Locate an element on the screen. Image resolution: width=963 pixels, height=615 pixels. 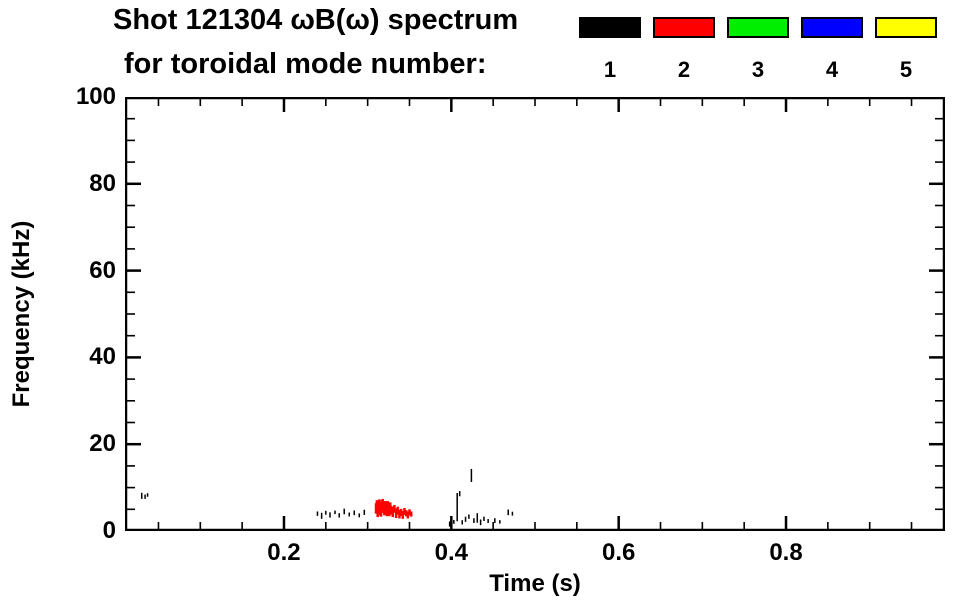
legend-title: for toroidal mode number: is located at coordinates (305, 64).